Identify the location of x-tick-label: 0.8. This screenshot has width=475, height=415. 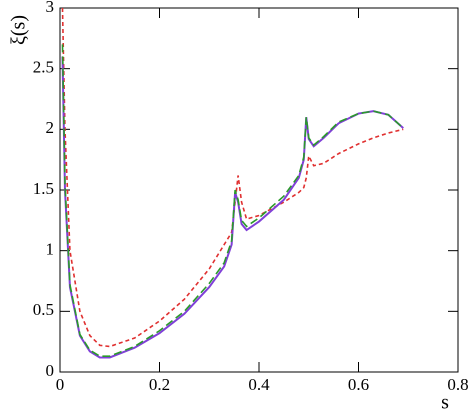
(457, 384).